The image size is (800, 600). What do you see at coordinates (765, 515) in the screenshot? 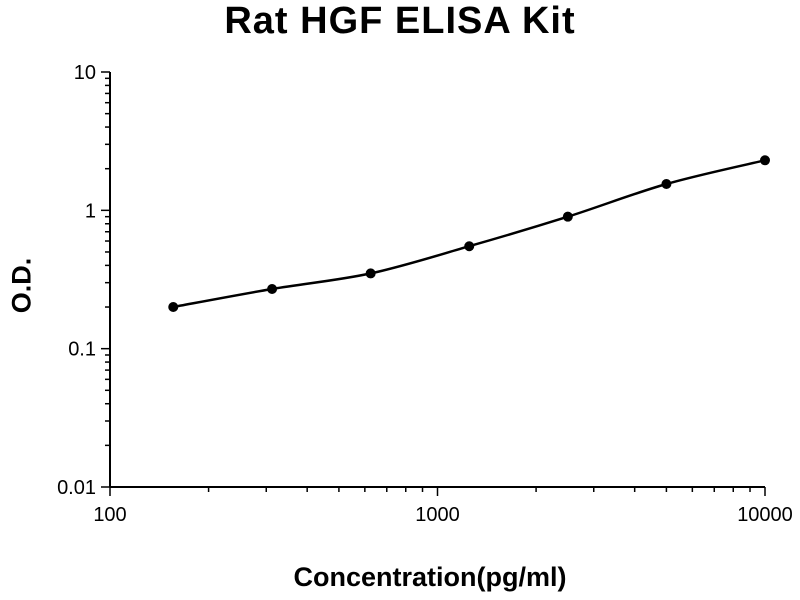
I see `x-tick-label: 10000` at bounding box center [765, 515].